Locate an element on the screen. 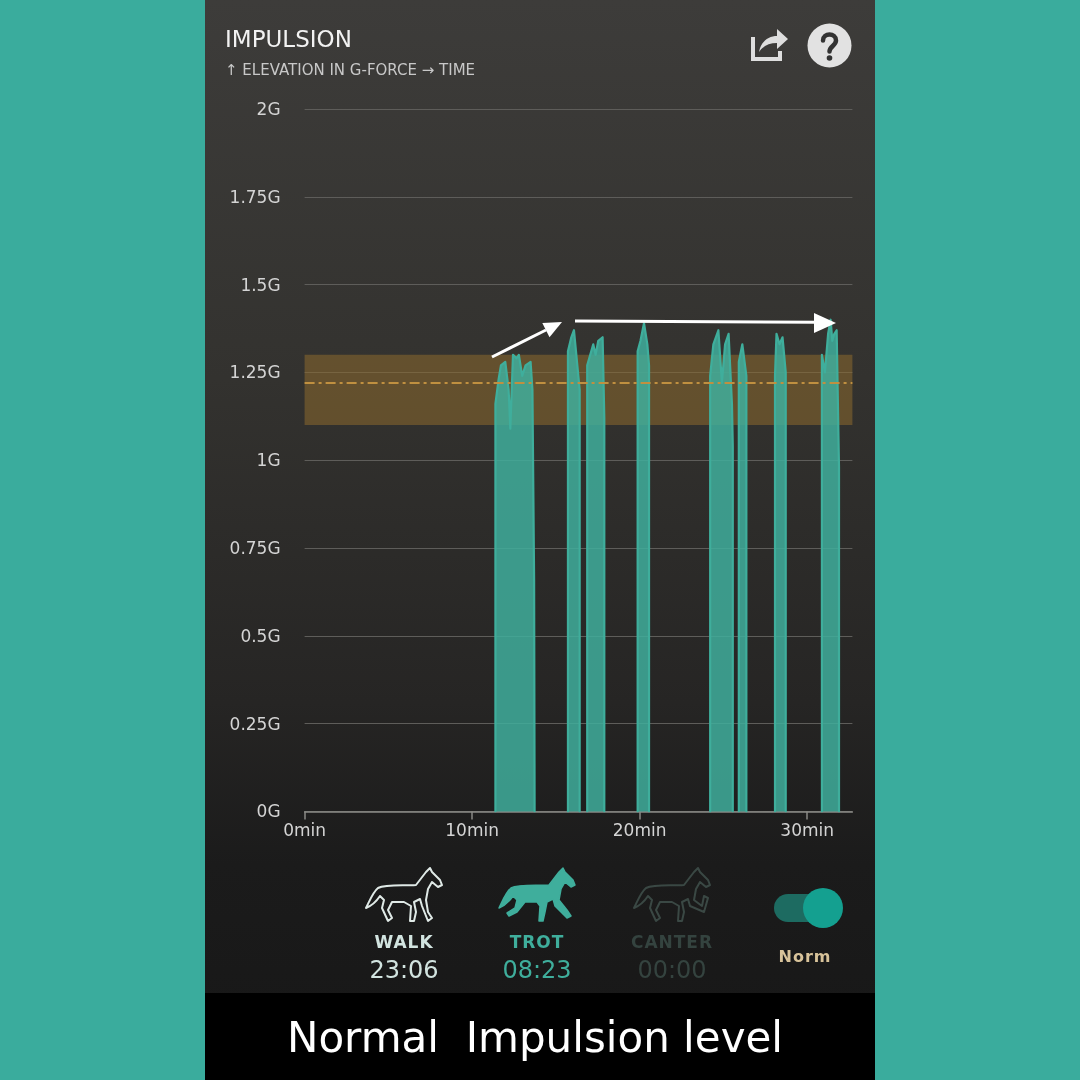  x-tick-label: 30min is located at coordinates (807, 829).